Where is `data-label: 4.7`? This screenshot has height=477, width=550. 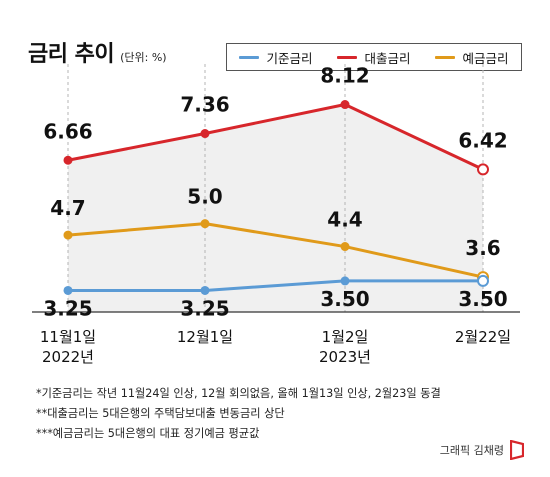 data-label: 4.7 is located at coordinates (67, 208).